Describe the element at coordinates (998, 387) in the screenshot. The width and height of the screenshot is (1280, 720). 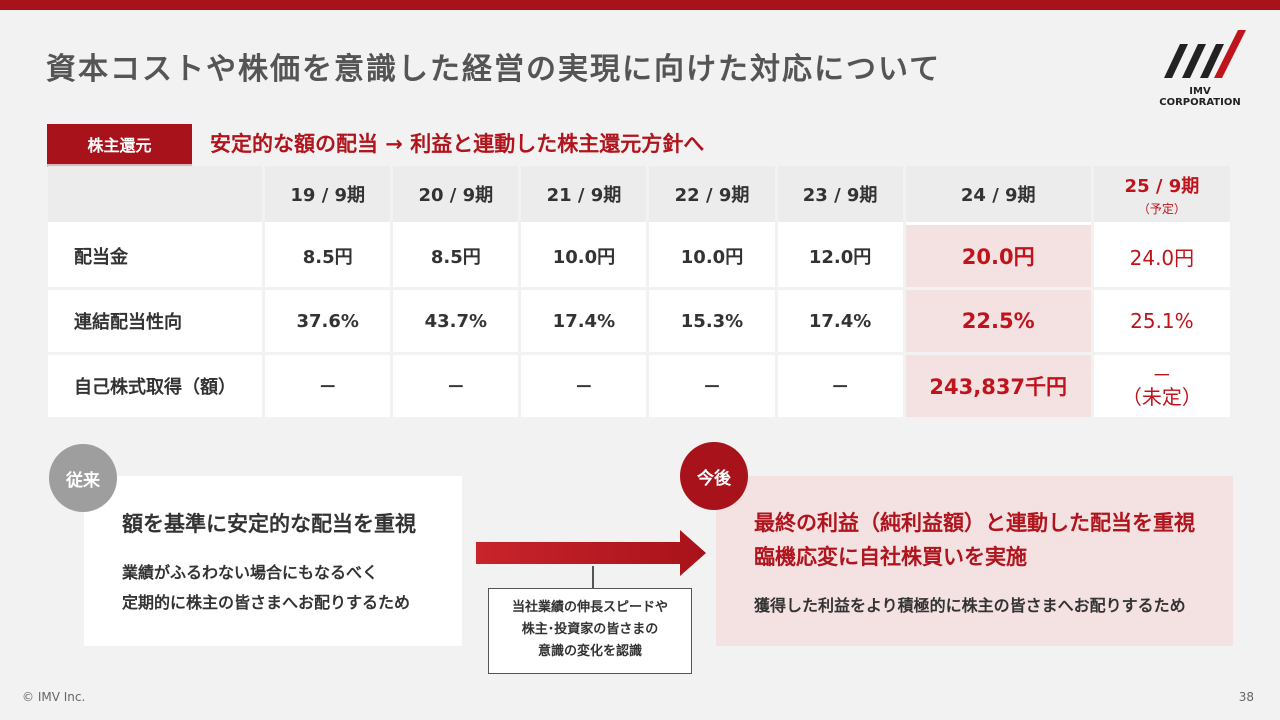
I see `table-cell-highlight: 243,837千円` at that location.